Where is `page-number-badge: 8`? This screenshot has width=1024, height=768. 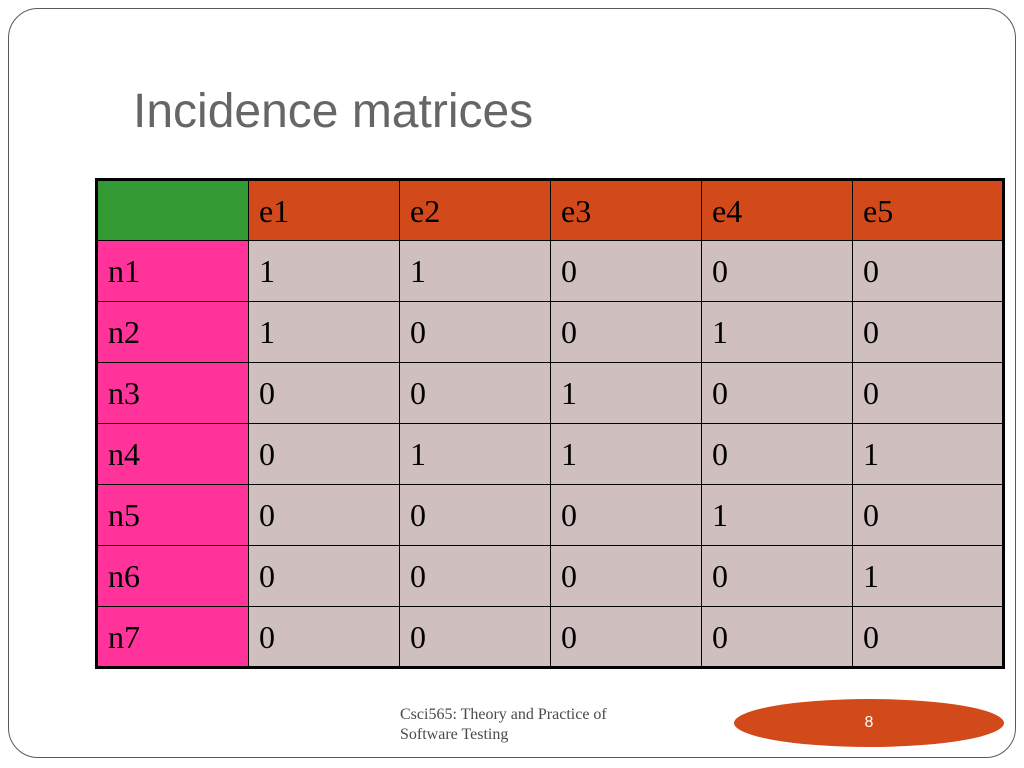 page-number-badge: 8 is located at coordinates (869, 723).